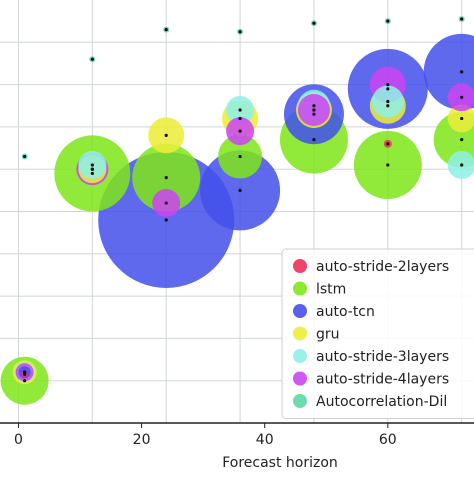 This screenshot has height=478, width=474. What do you see at coordinates (18, 440) in the screenshot?
I see `x-tick-label: 0` at bounding box center [18, 440].